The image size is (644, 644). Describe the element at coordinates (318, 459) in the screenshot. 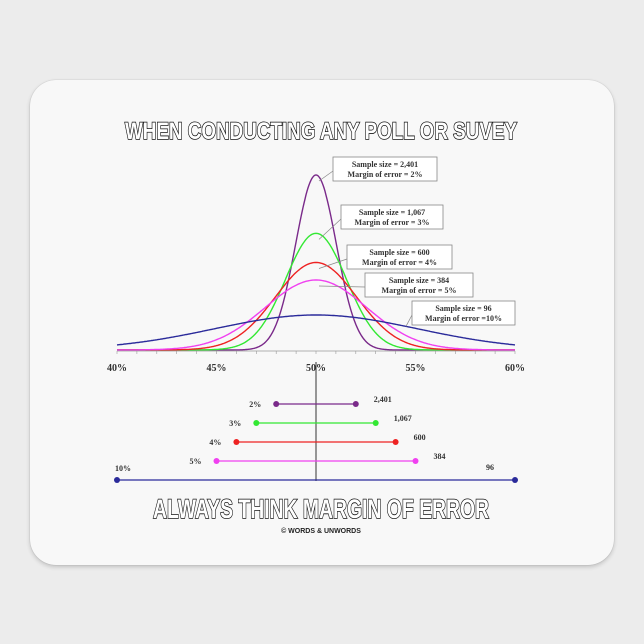

I see `interval-row: 5% 384` at that location.